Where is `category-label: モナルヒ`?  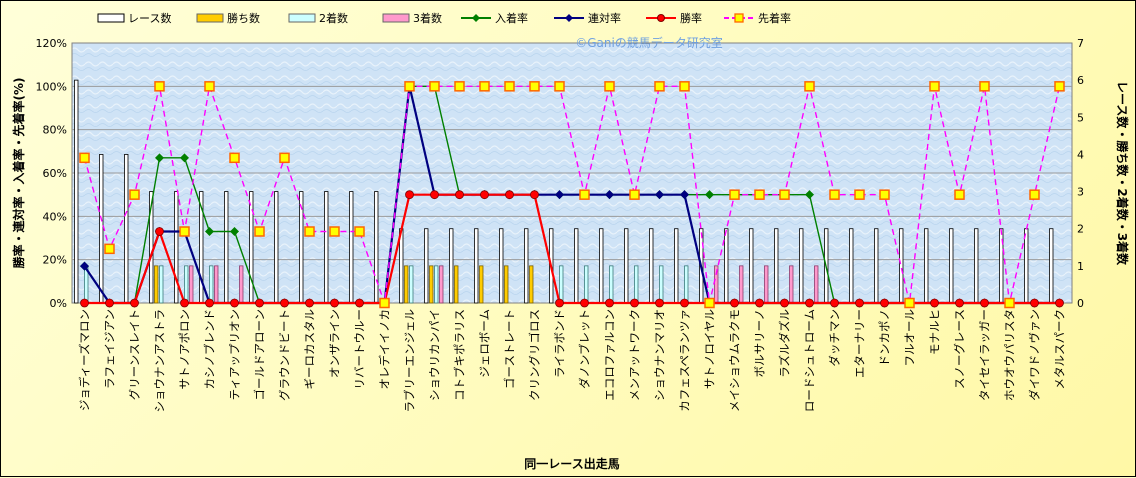
category-label: モナルヒ is located at coordinates (935, 332).